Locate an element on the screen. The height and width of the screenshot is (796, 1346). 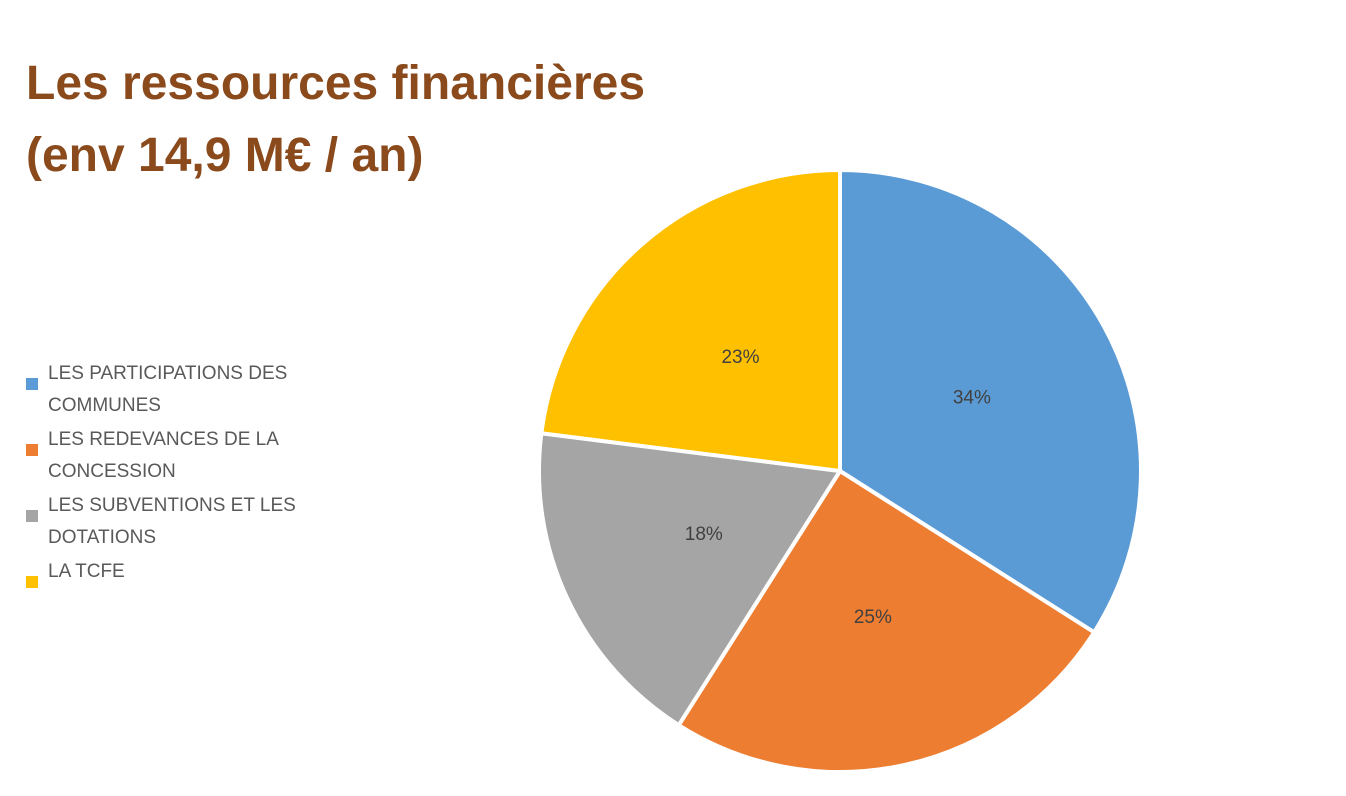
legend-item: LES PARTICIPATIONS DES COMMUNES is located at coordinates (186, 390).